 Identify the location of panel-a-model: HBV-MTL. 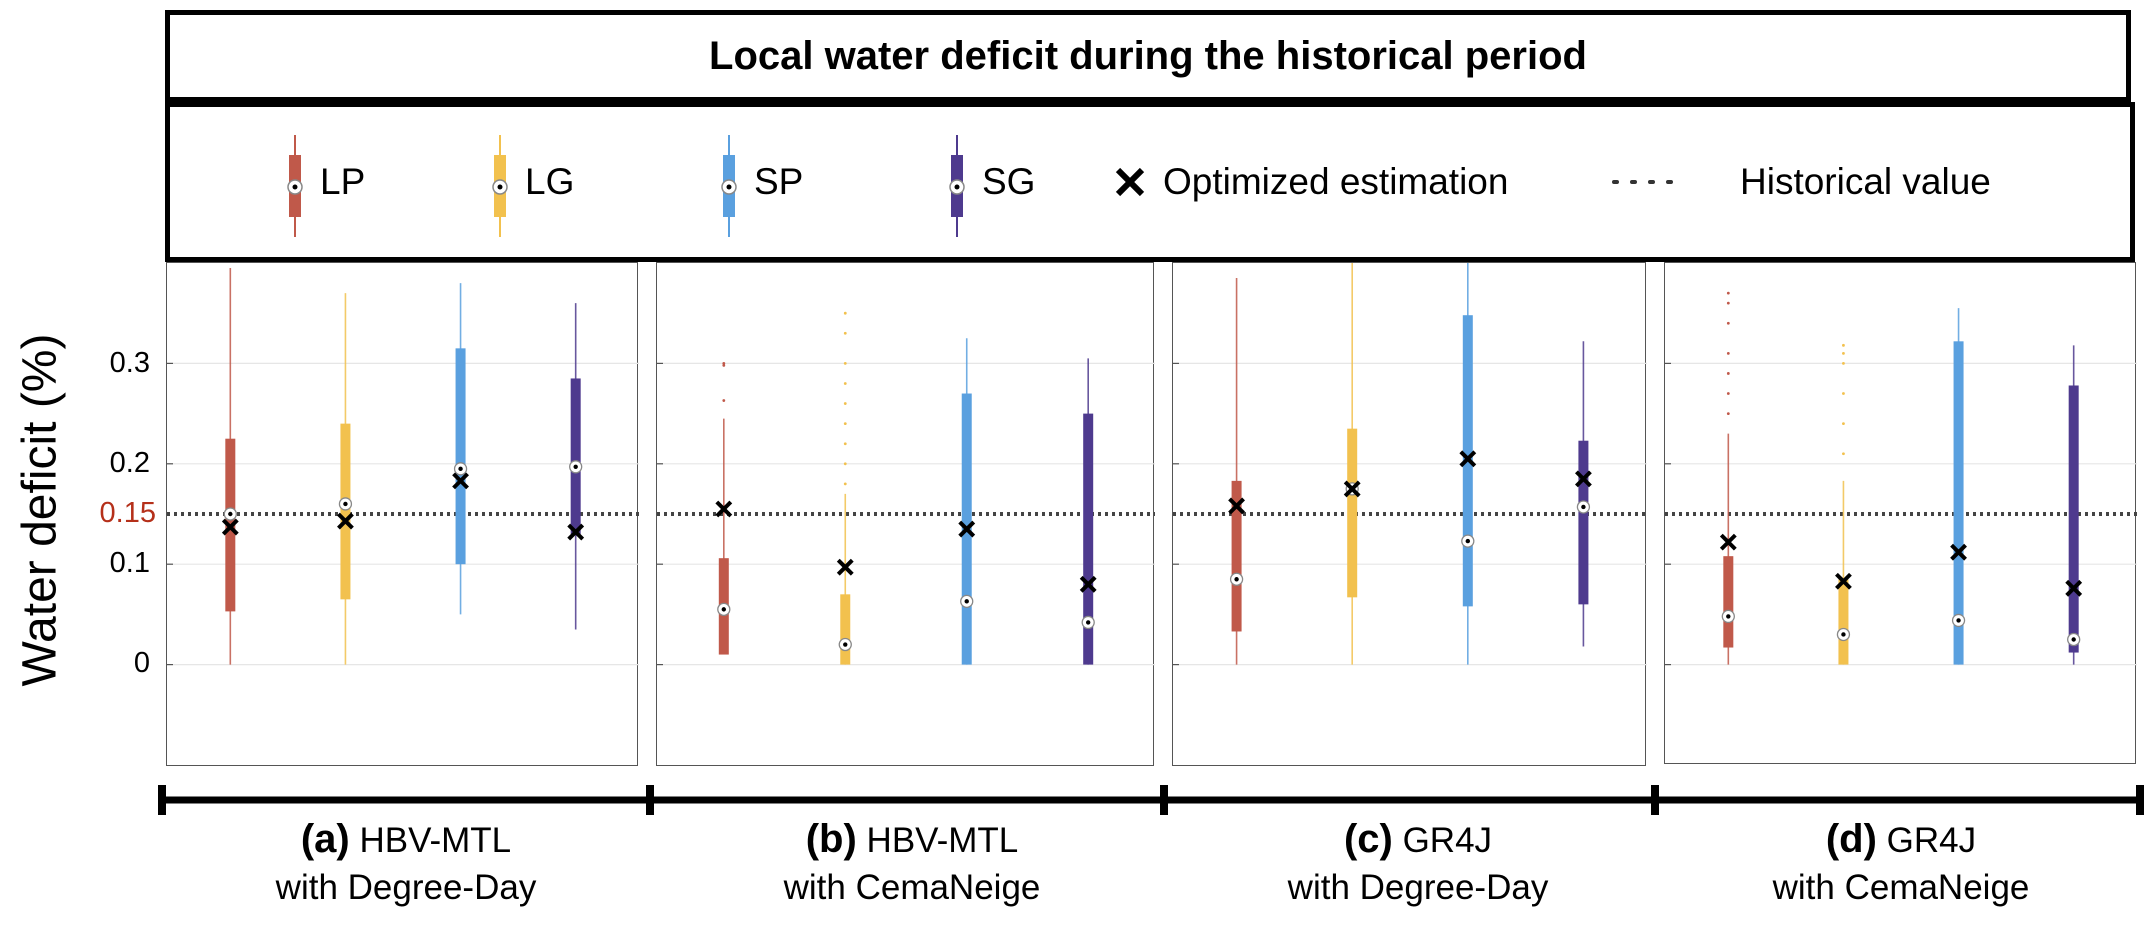
(435, 840).